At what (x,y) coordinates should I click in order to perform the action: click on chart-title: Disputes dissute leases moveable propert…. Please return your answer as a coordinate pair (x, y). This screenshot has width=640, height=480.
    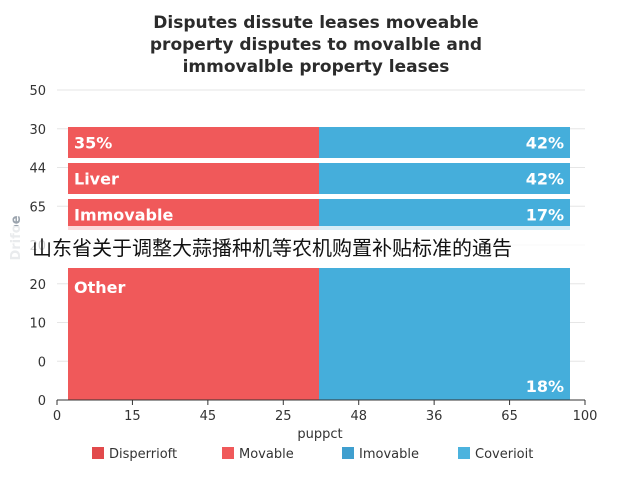
    Looking at the image, I should click on (316, 45).